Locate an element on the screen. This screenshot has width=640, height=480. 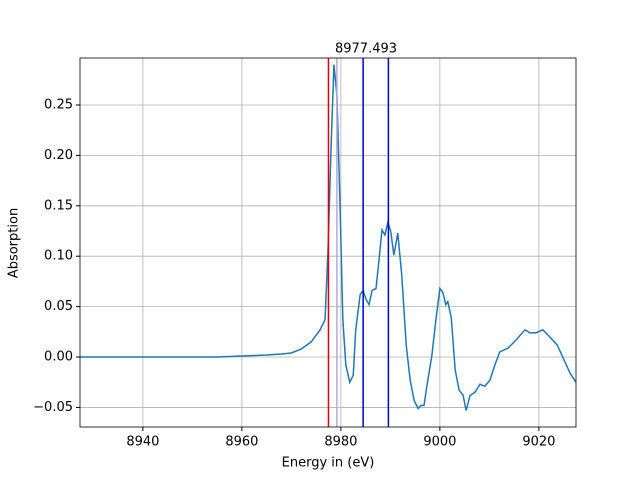
y-tick-label: −0.05 is located at coordinates (53, 407).